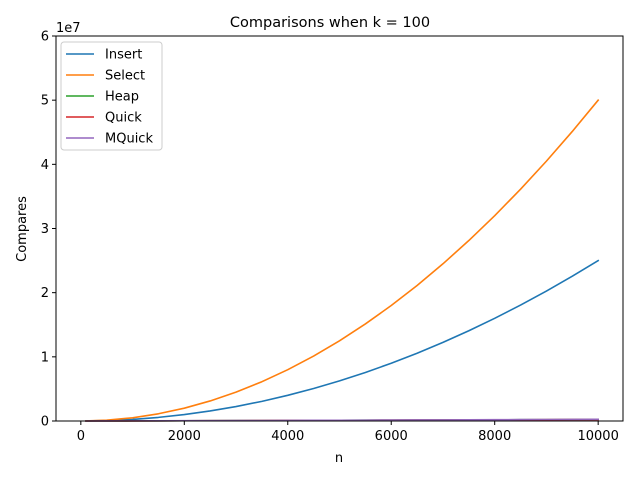 Image resolution: width=640 pixels, height=480 pixels. What do you see at coordinates (122, 97) in the screenshot?
I see `legend-label-heap: Heap` at bounding box center [122, 97].